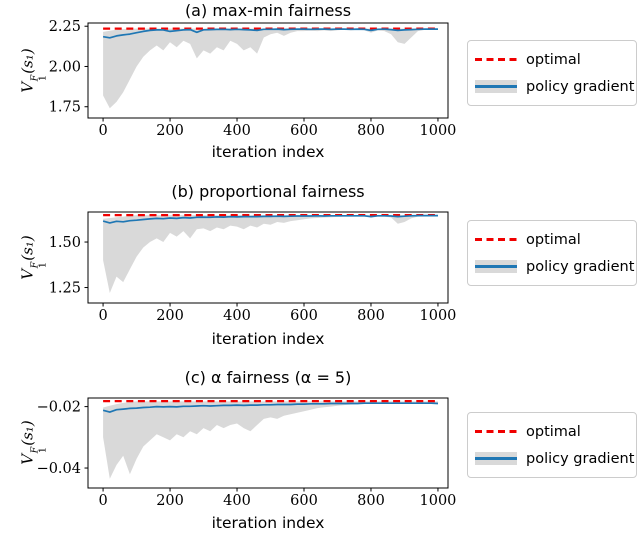 The width and height of the screenshot is (640, 535). I want to click on chart-b-legend: optimal policy gradient, so click(552, 253).